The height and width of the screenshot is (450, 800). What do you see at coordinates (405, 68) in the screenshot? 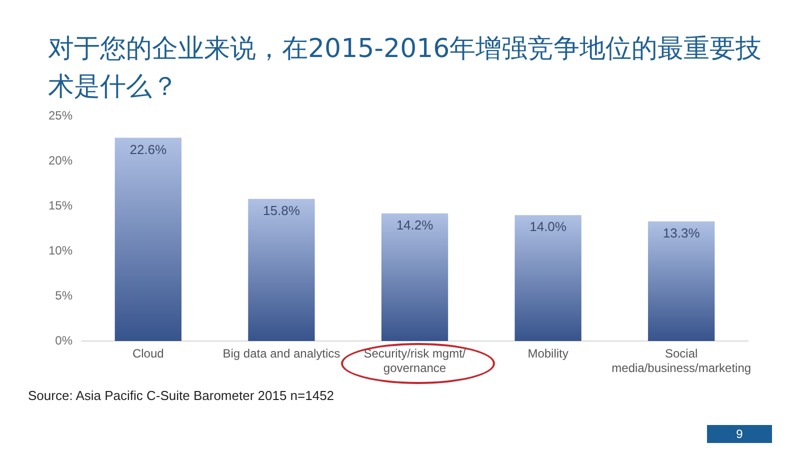
I see `chart-title: 对于您的企业来说，在2015-2016年增强竞争地位的最重要技术是什么？` at bounding box center [405, 68].